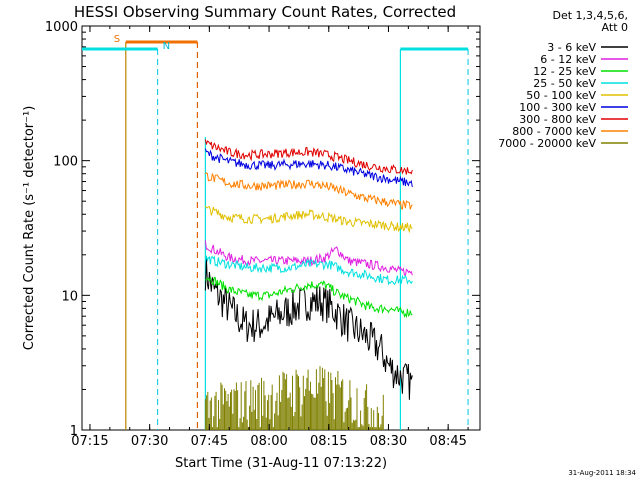 Image resolution: width=640 pixels, height=480 pixels. Describe the element at coordinates (557, 107) in the screenshot. I see `legend-entry-100-300-kev: 100 - 300 keV` at that location.